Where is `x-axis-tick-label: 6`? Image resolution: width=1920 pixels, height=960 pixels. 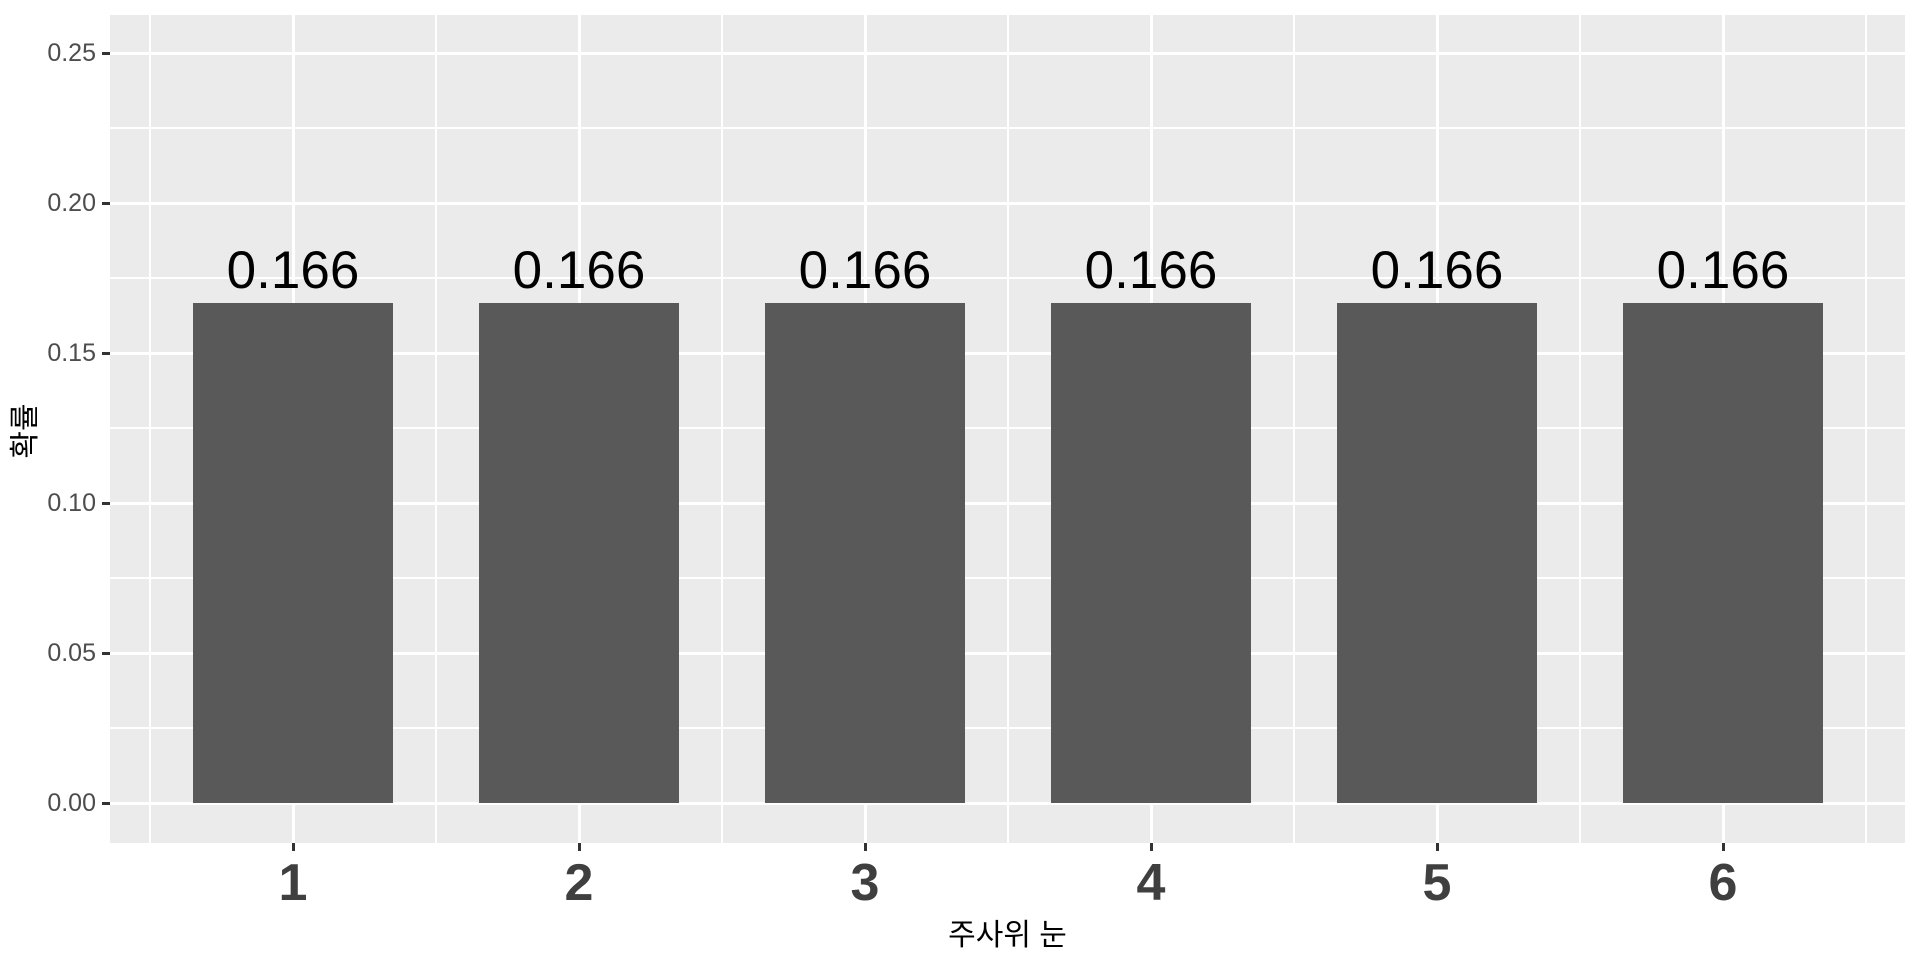 x-axis-tick-label: 6 is located at coordinates (1723, 883).